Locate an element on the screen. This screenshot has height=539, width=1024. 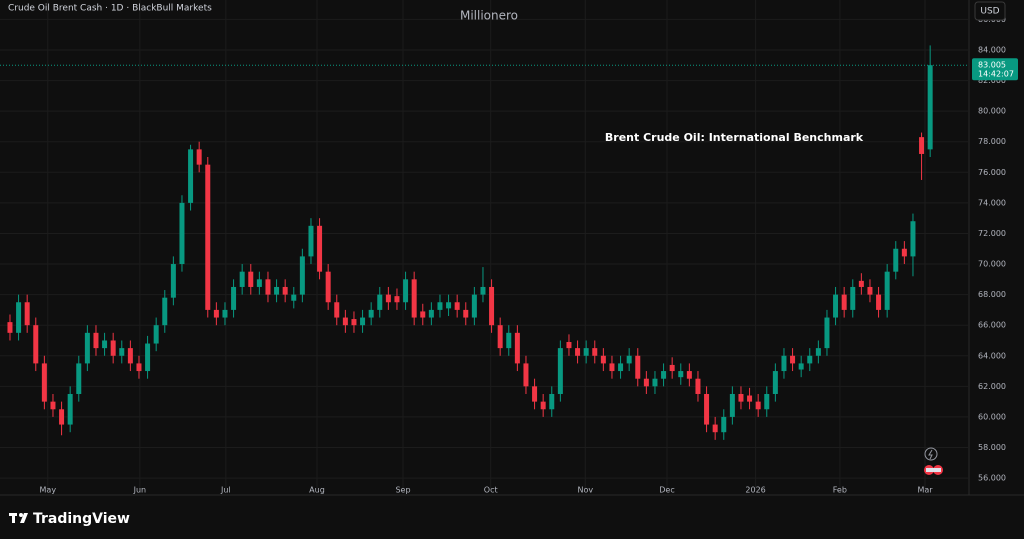
x-tick-label: Nov is located at coordinates (585, 490).